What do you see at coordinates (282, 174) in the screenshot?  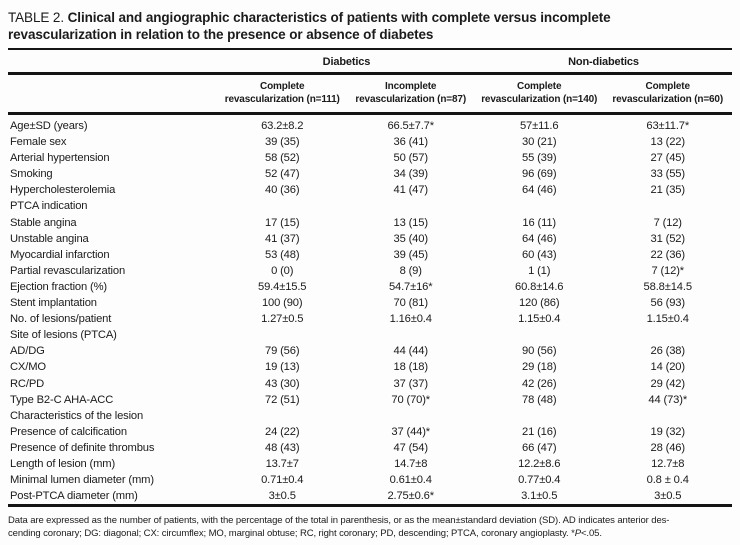 I see `cell-value: 52 (47)` at bounding box center [282, 174].